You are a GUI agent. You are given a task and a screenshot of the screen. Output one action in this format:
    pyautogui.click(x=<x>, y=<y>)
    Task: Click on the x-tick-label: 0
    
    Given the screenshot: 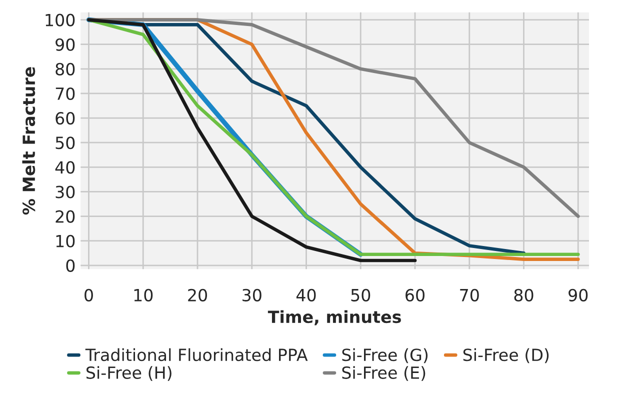 What is the action you would take?
    pyautogui.click(x=88, y=295)
    